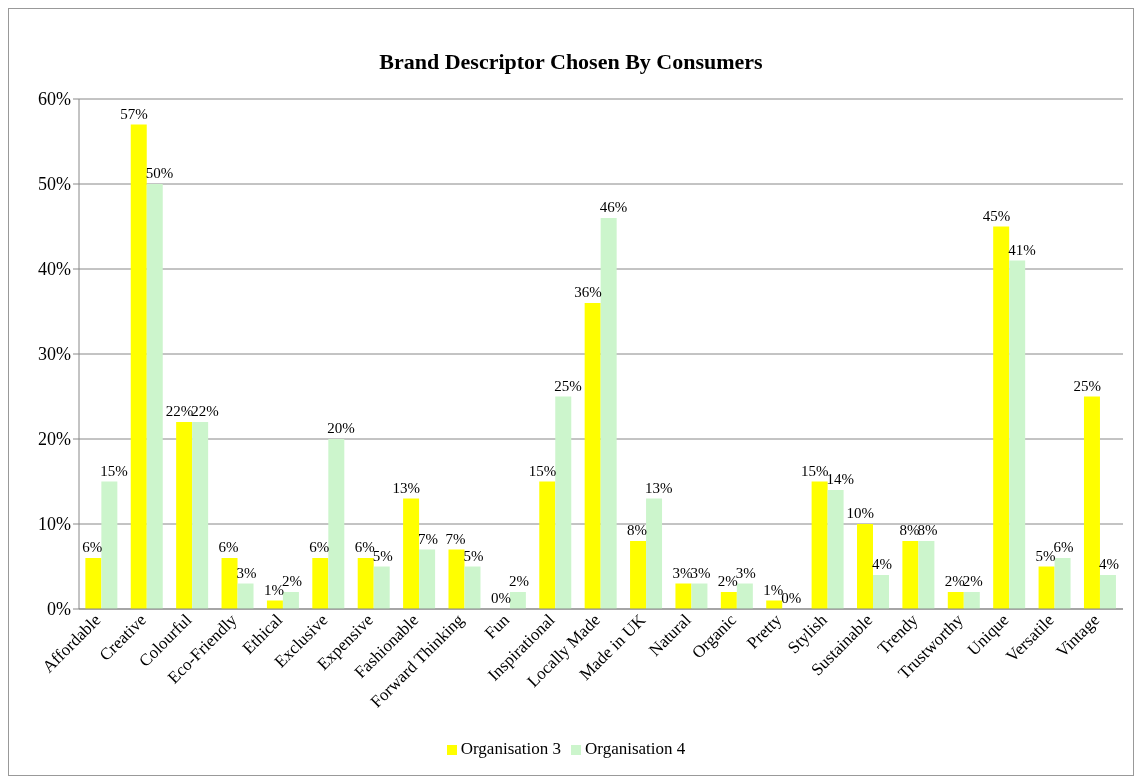 This screenshot has height=784, width=1142. What do you see at coordinates (341, 428) in the screenshot?
I see `data-label: 20%` at bounding box center [341, 428].